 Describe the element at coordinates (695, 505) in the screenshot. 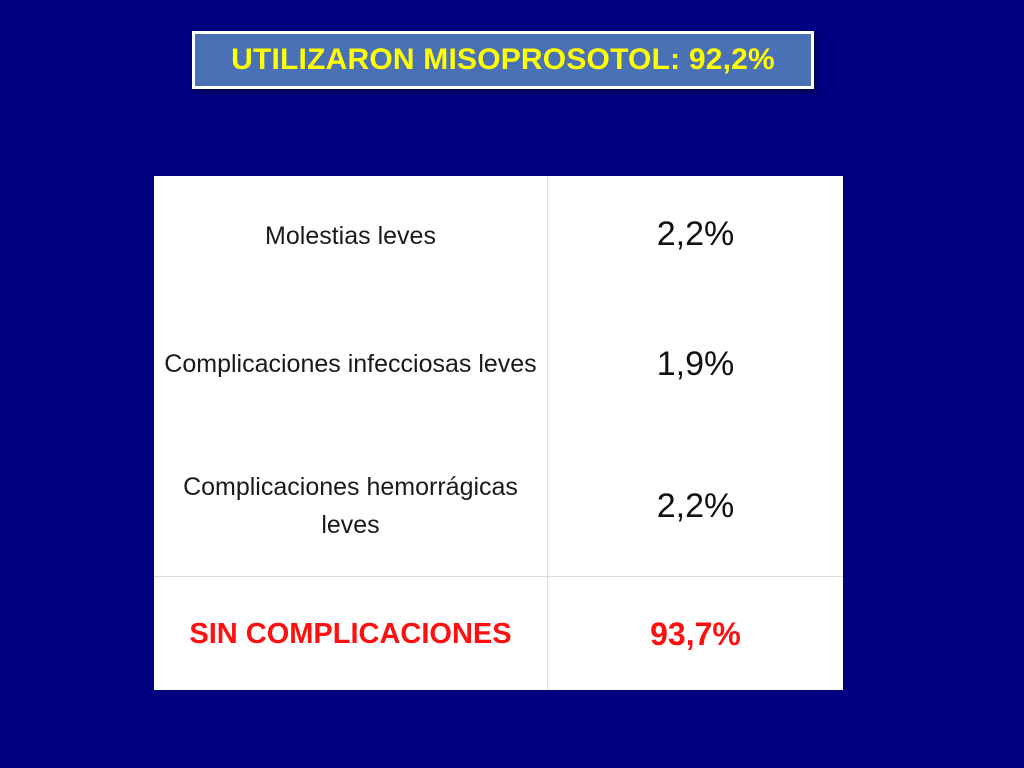

I see `row-value-hemorragicas: 2,2%` at that location.